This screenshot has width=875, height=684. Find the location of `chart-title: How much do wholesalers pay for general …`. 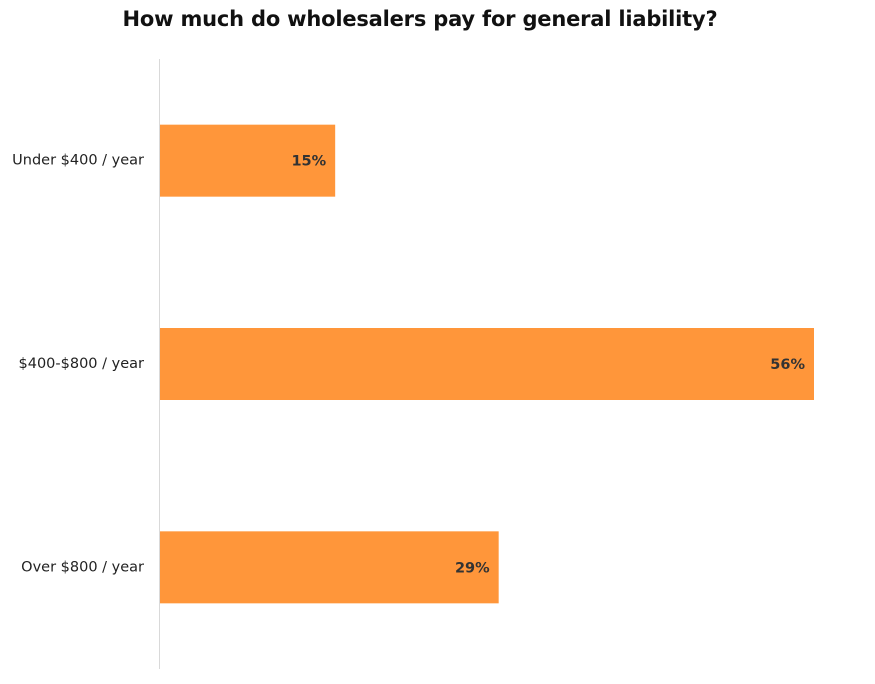

chart-title: How much do wholesalers pay for general … is located at coordinates (420, 19).